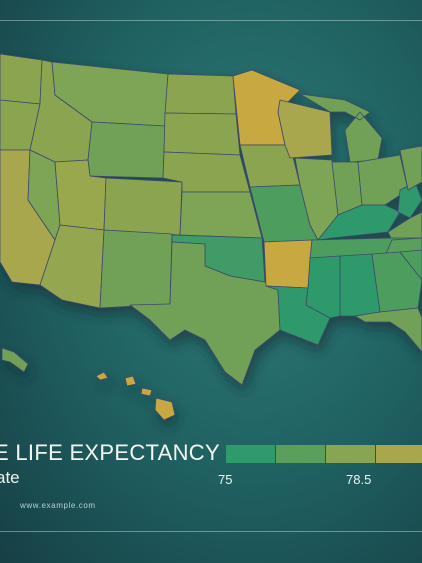 The width and height of the screenshot is (422, 563). Describe the element at coordinates (383, 180) in the screenshot. I see `state-ohio` at that location.